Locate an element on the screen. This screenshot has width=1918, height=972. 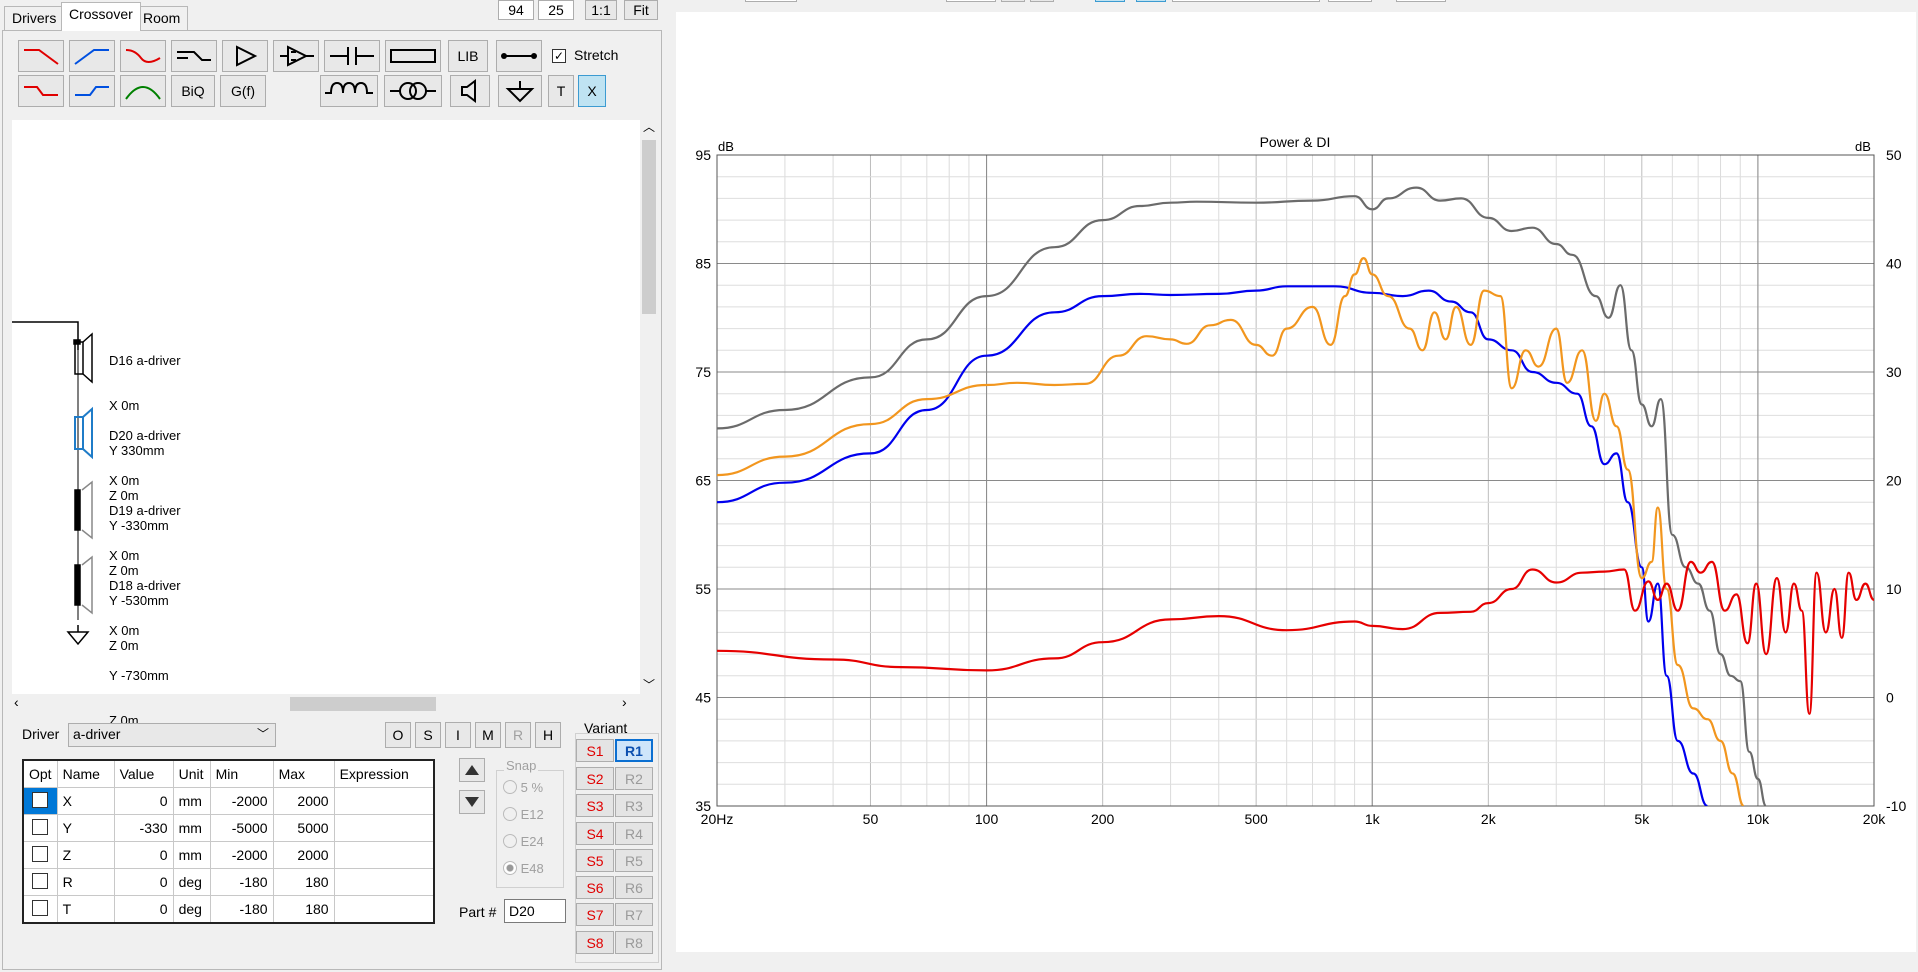
table-row: R 0 deg -180 180 is located at coordinates (228, 882).